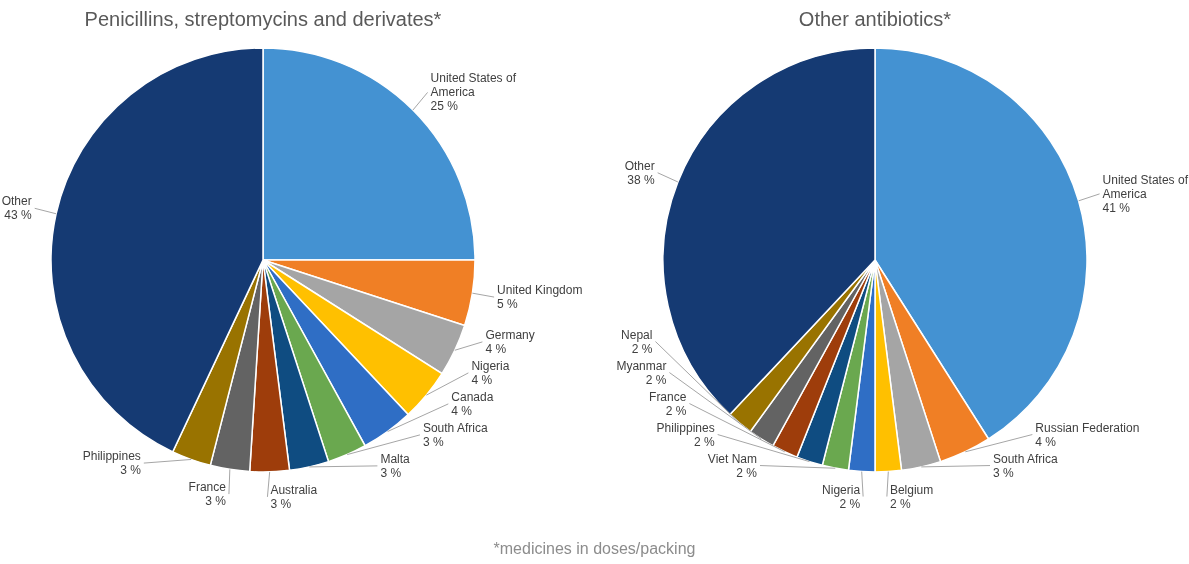 The width and height of the screenshot is (1189, 564). What do you see at coordinates (395, 458) in the screenshot?
I see `slice-label: Malta` at bounding box center [395, 458].